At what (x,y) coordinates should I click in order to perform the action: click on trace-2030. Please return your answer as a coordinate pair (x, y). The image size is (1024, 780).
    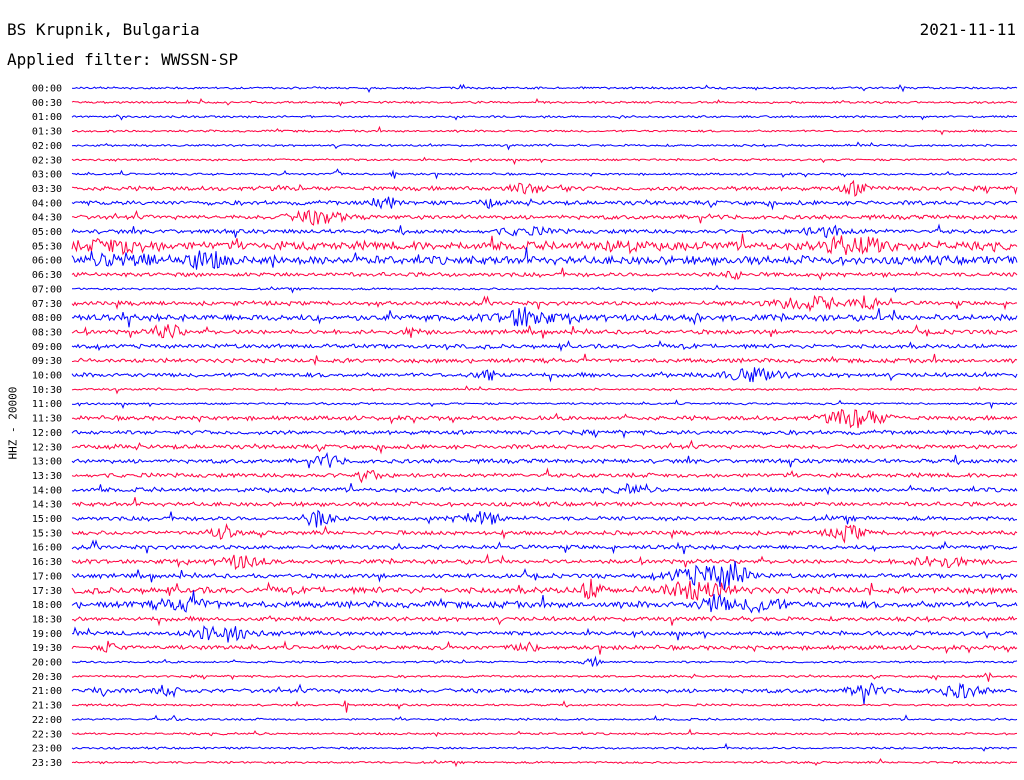
    Looking at the image, I should click on (544, 676).